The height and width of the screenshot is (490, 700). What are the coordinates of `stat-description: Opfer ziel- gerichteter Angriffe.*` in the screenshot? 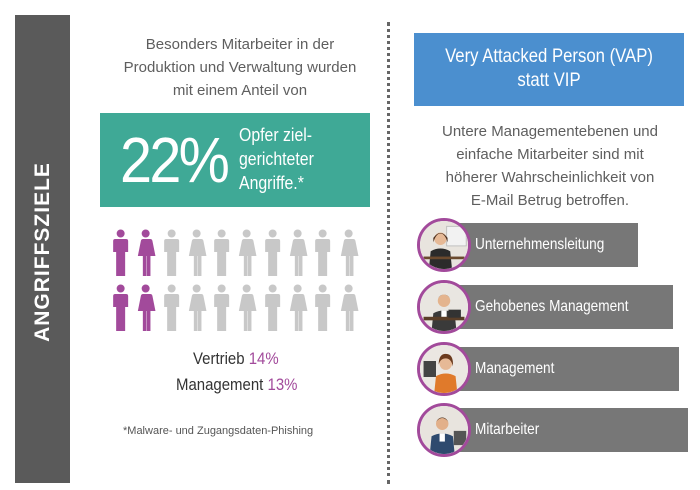 It's located at (276, 159).